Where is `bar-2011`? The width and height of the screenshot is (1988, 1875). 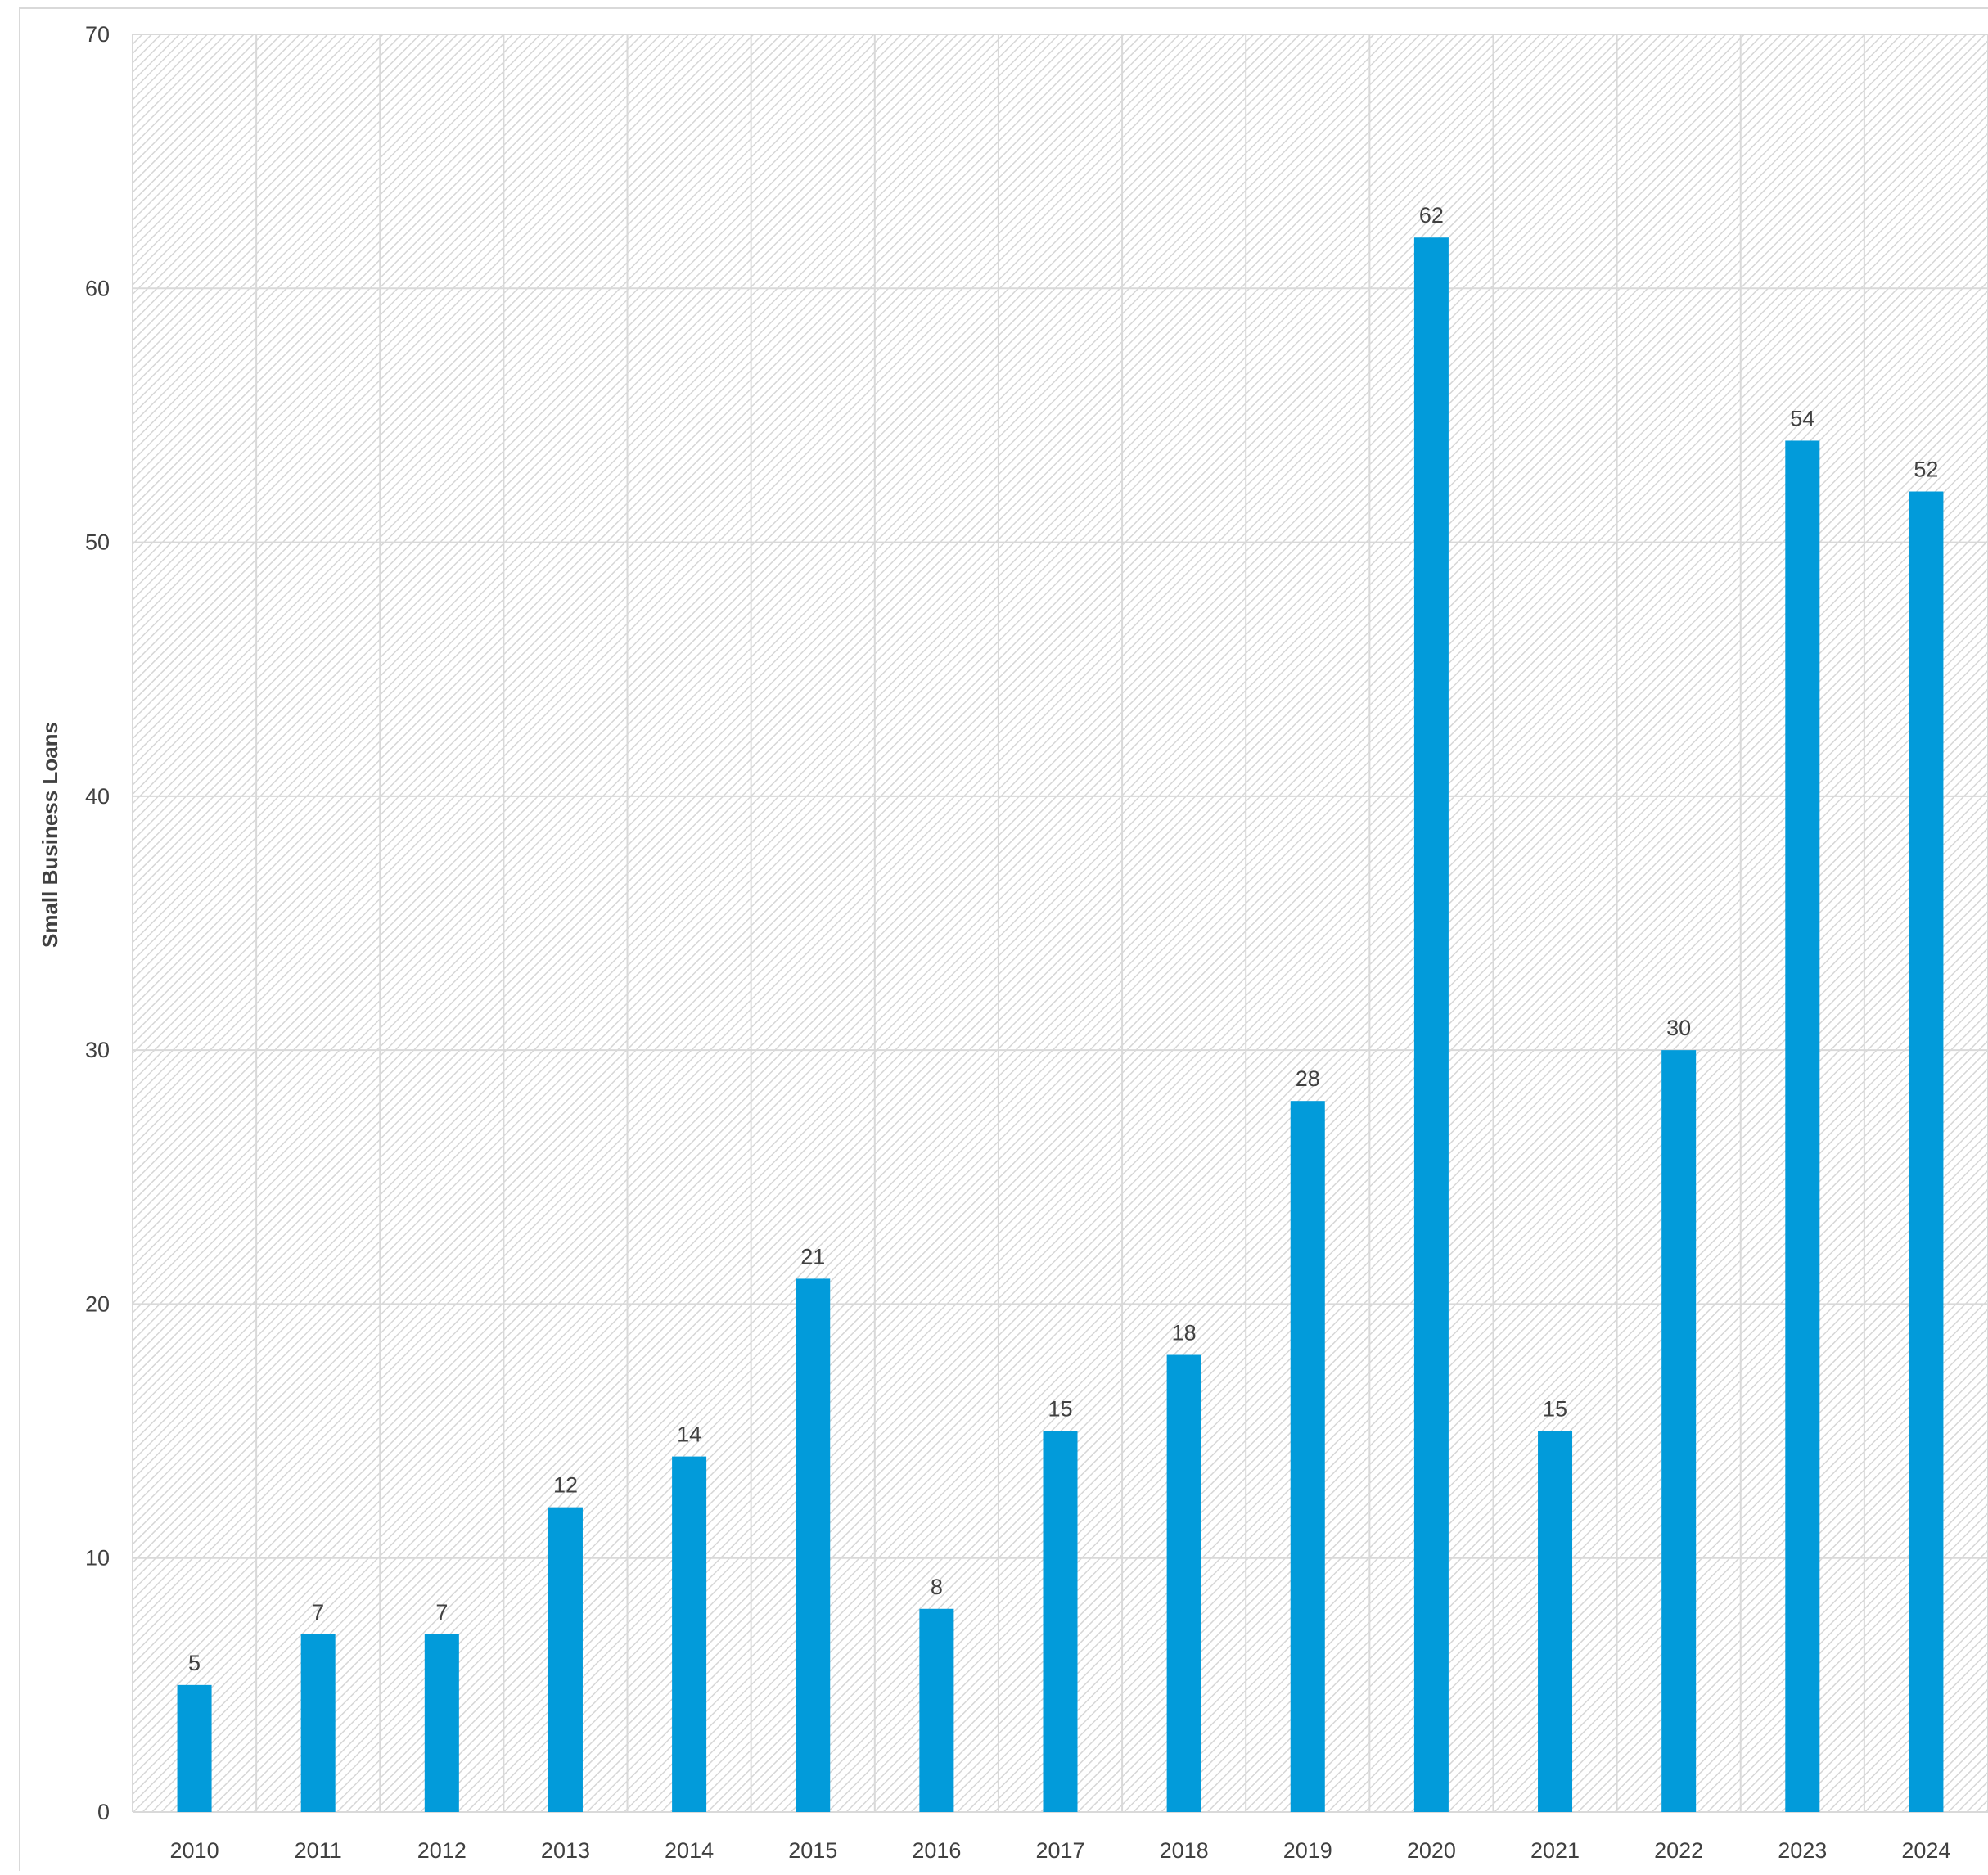
bar-2011 is located at coordinates (318, 1723).